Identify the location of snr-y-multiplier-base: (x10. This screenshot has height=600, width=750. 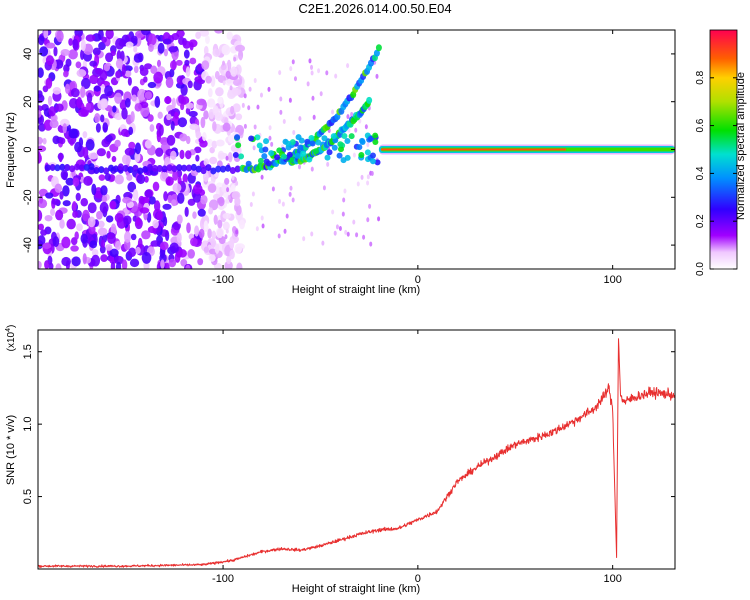
(11, 341).